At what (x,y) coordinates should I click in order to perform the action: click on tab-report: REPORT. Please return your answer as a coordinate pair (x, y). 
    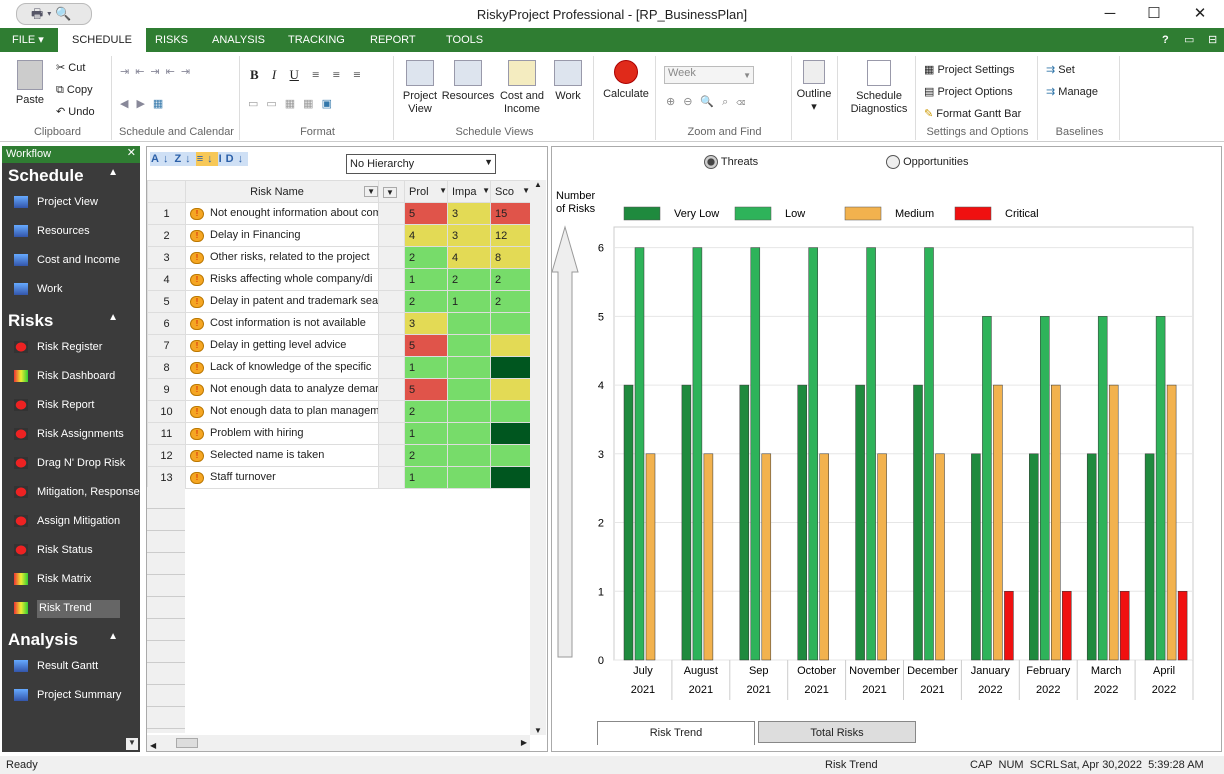
    Looking at the image, I should click on (393, 40).